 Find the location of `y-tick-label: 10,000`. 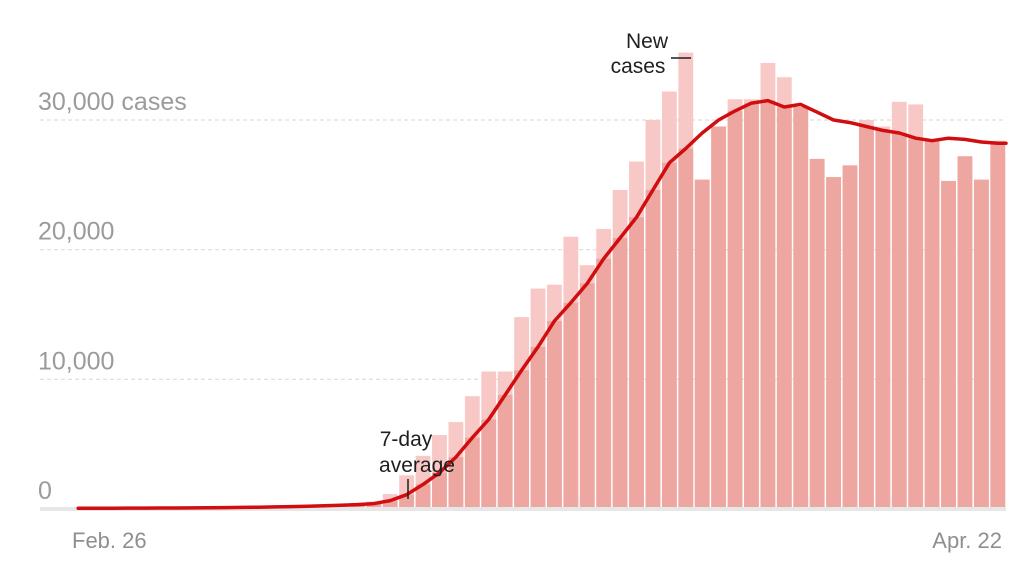

y-tick-label: 10,000 is located at coordinates (76, 361).